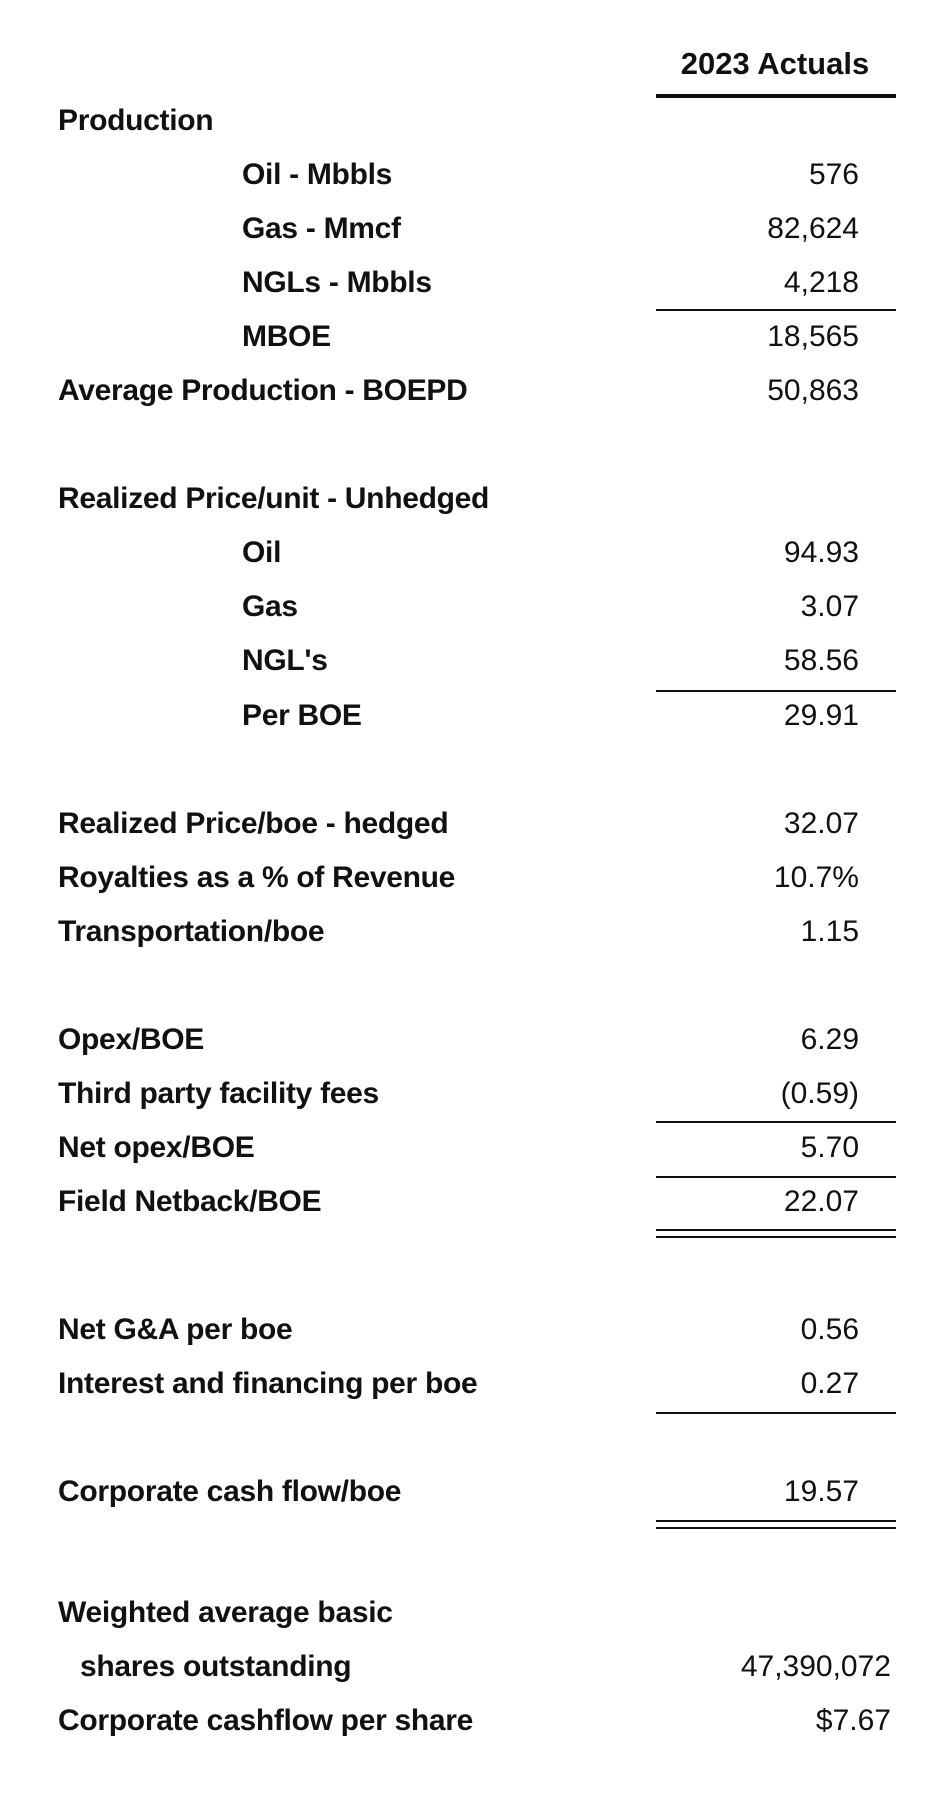 The height and width of the screenshot is (1807, 939). What do you see at coordinates (263, 390) in the screenshot?
I see `avg-production-label: Average Production - BOEPD` at bounding box center [263, 390].